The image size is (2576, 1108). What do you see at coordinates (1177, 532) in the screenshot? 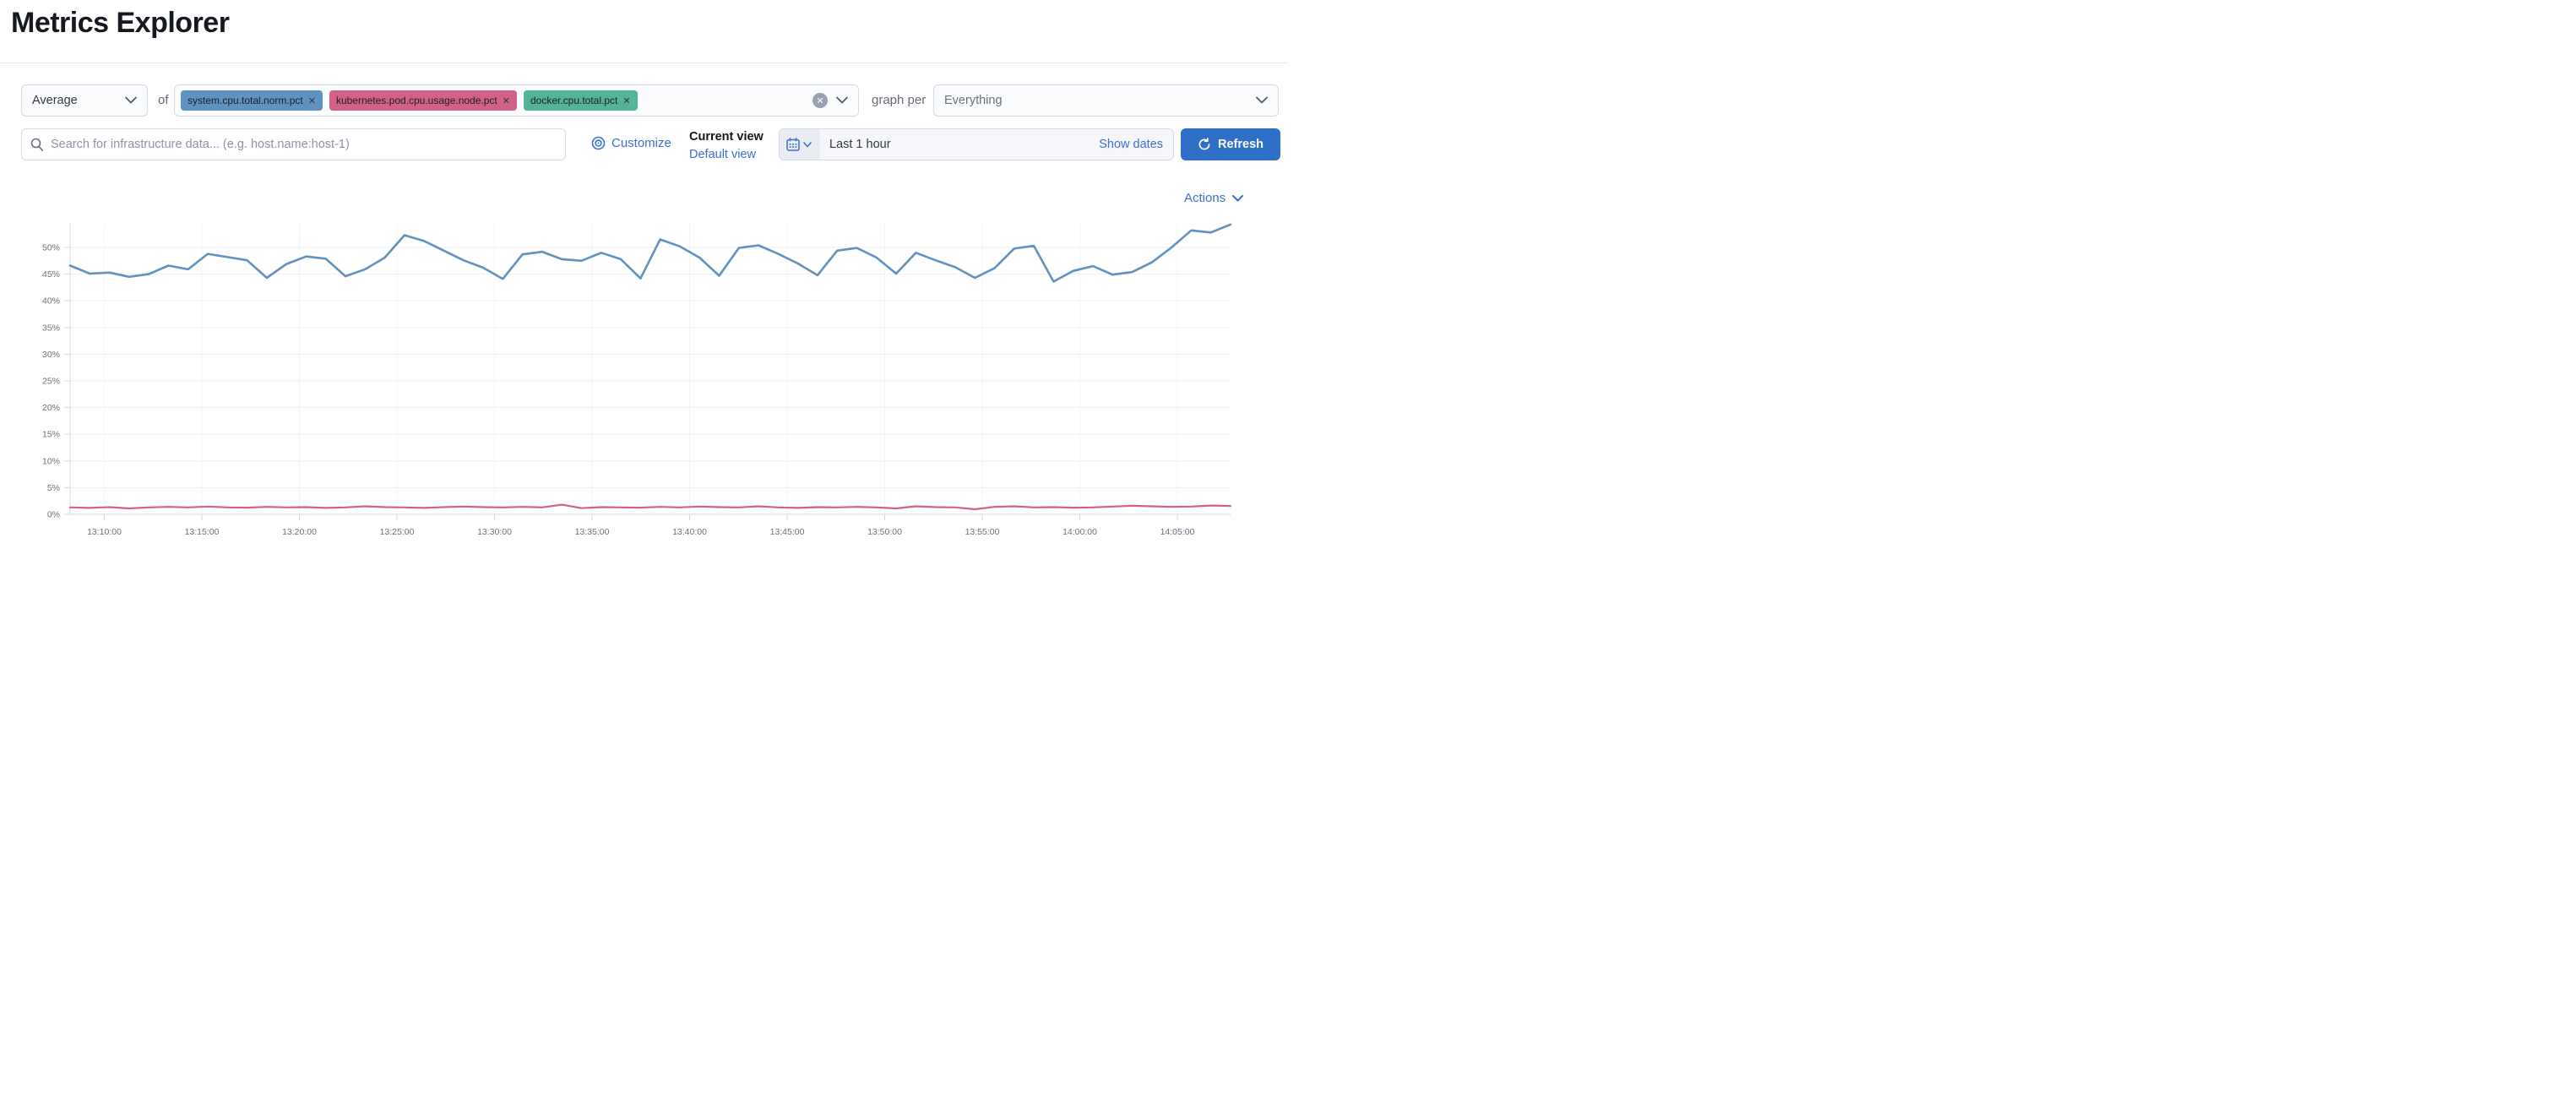
I see `svg-text: 14:05:00` at bounding box center [1177, 532].